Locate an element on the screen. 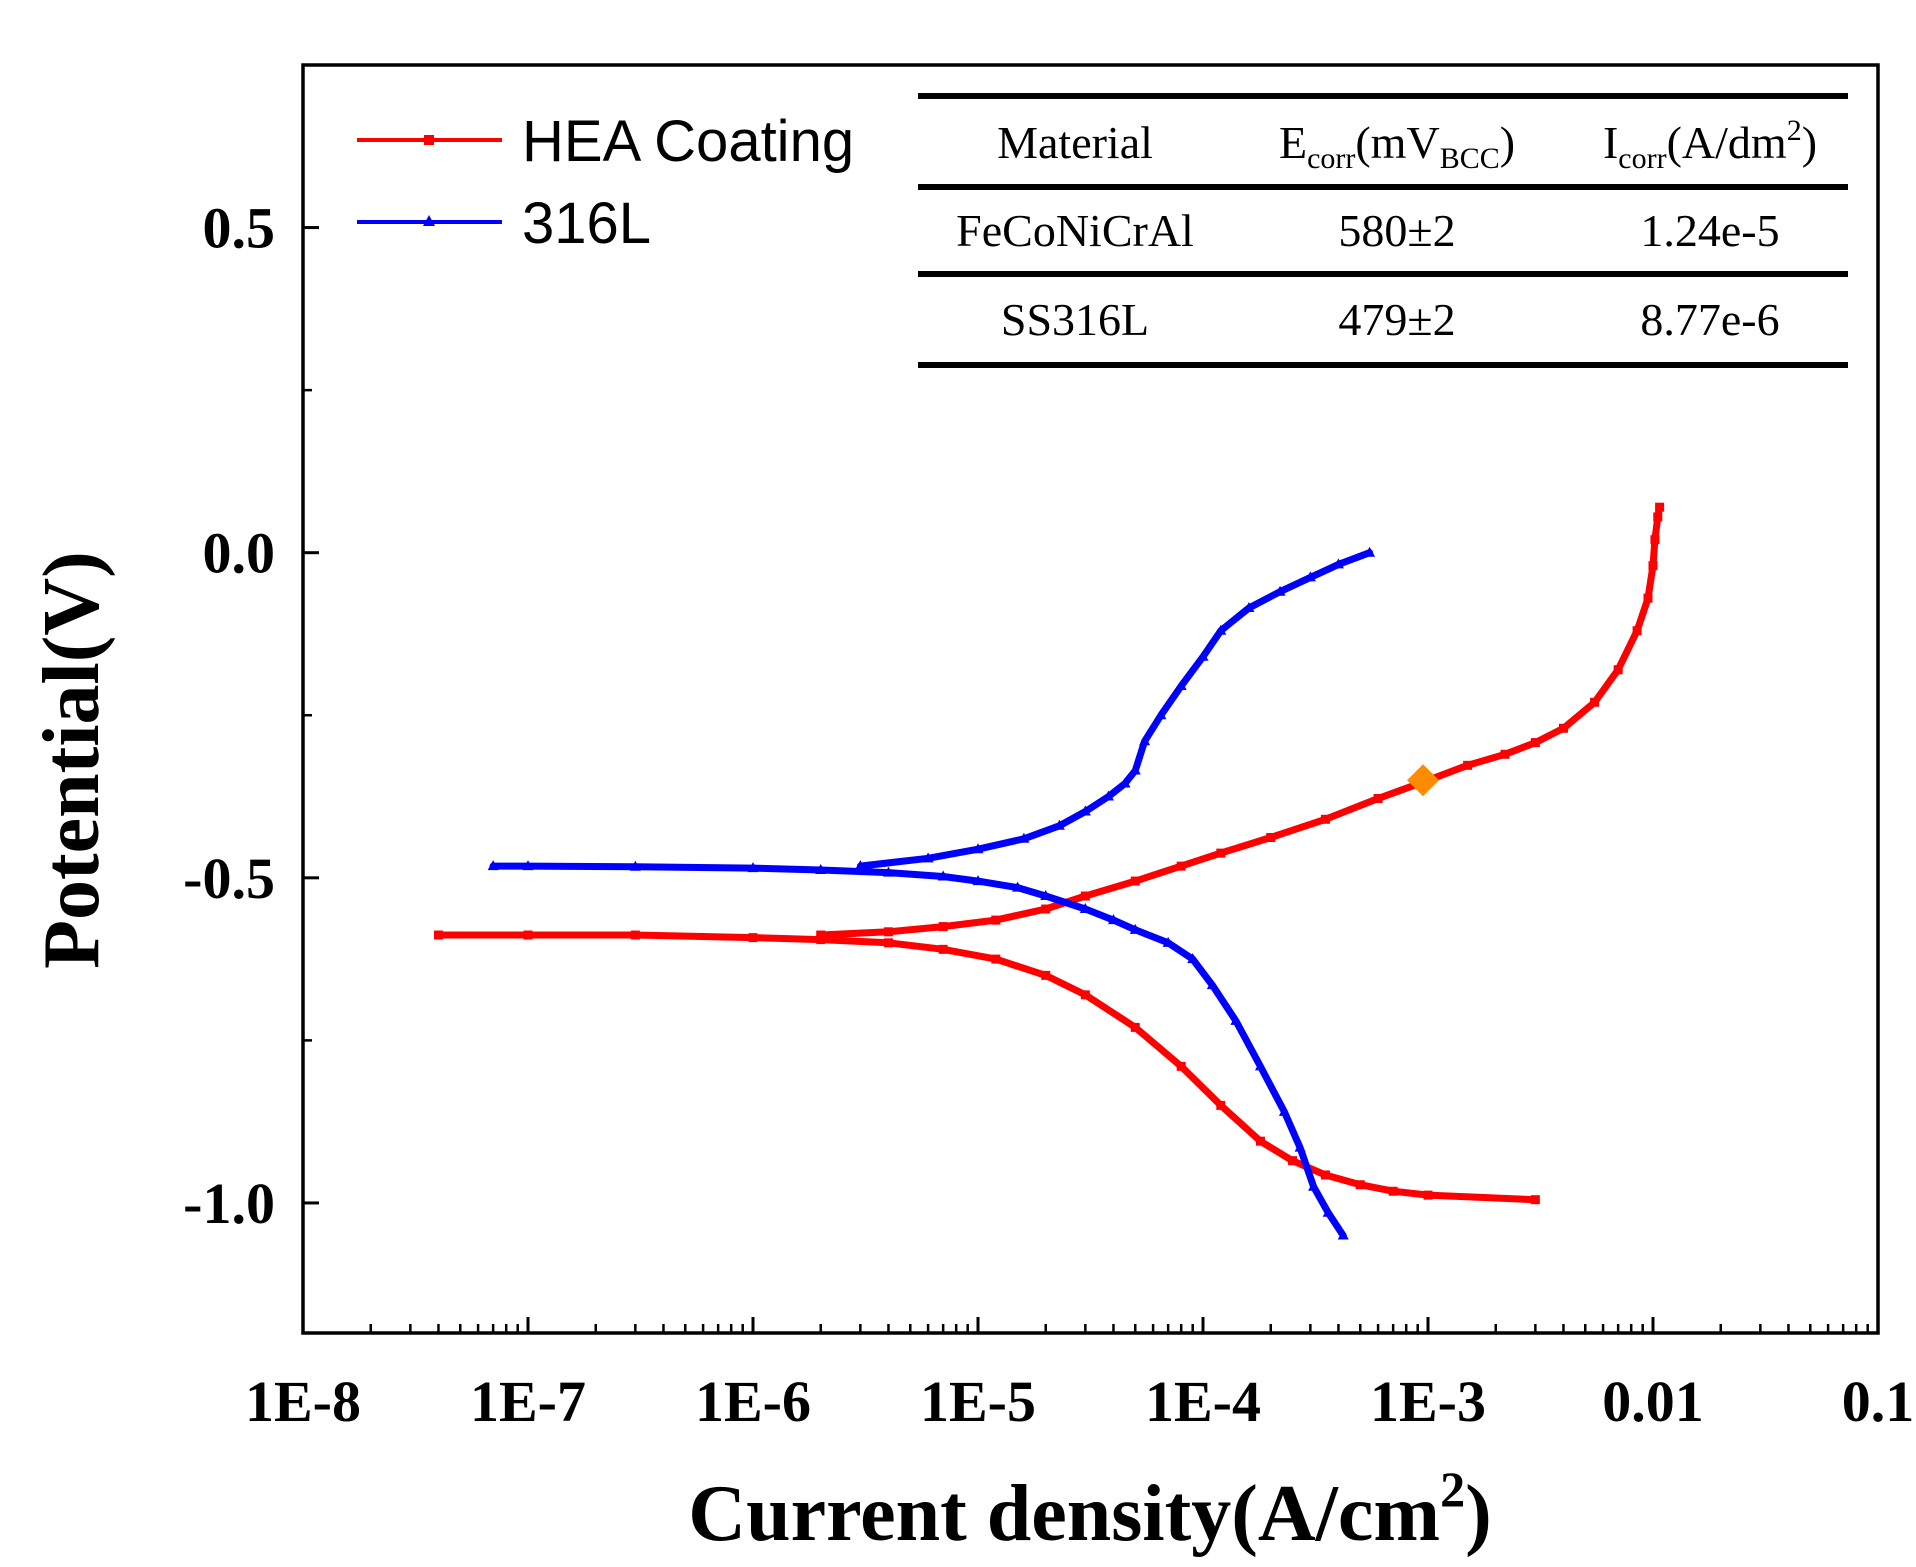 Image resolution: width=1916 pixels, height=1567 pixels. y-axis-ticks: 0.5 0.0 -0.5 -1.0 is located at coordinates (251, 716).